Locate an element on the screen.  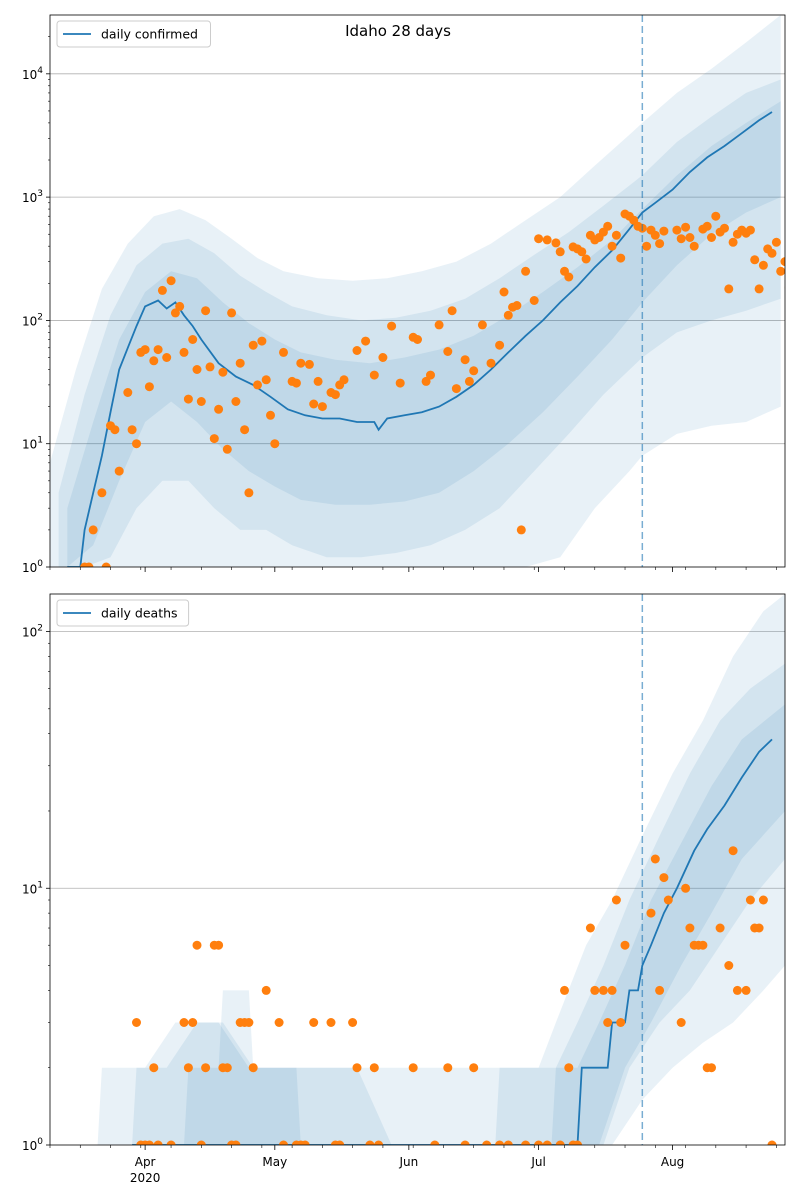
x-tick-label: Jul is located at coordinates (537, 1162).